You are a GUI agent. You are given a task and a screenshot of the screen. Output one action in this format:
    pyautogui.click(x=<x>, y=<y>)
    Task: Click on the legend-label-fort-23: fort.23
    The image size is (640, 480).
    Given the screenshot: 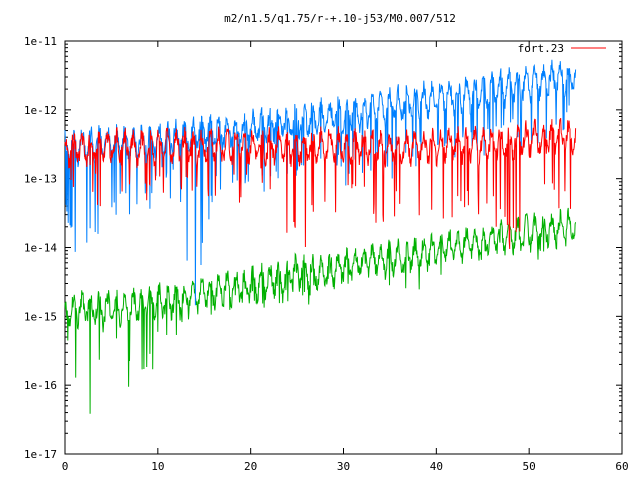 What is the action you would take?
    pyautogui.click(x=541, y=48)
    